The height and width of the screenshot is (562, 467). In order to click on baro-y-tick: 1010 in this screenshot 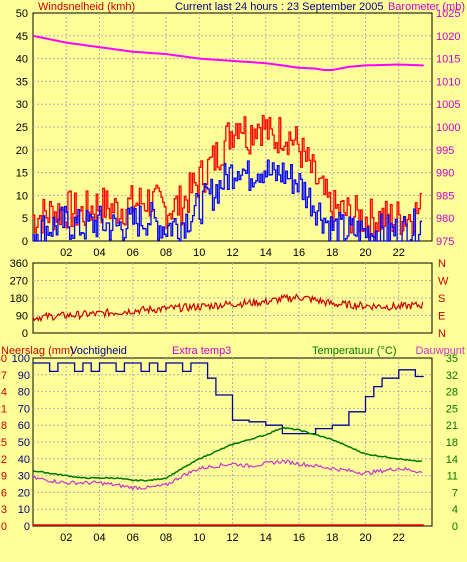, I will do `click(448, 82)`.